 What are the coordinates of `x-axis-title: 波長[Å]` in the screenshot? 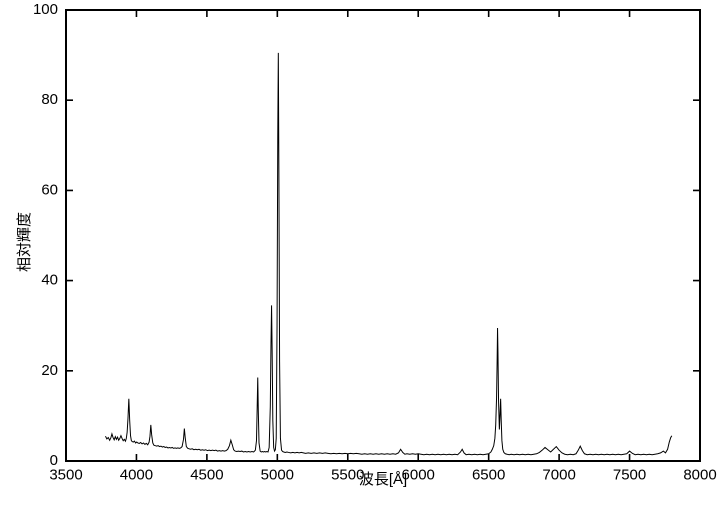 It's located at (383, 479).